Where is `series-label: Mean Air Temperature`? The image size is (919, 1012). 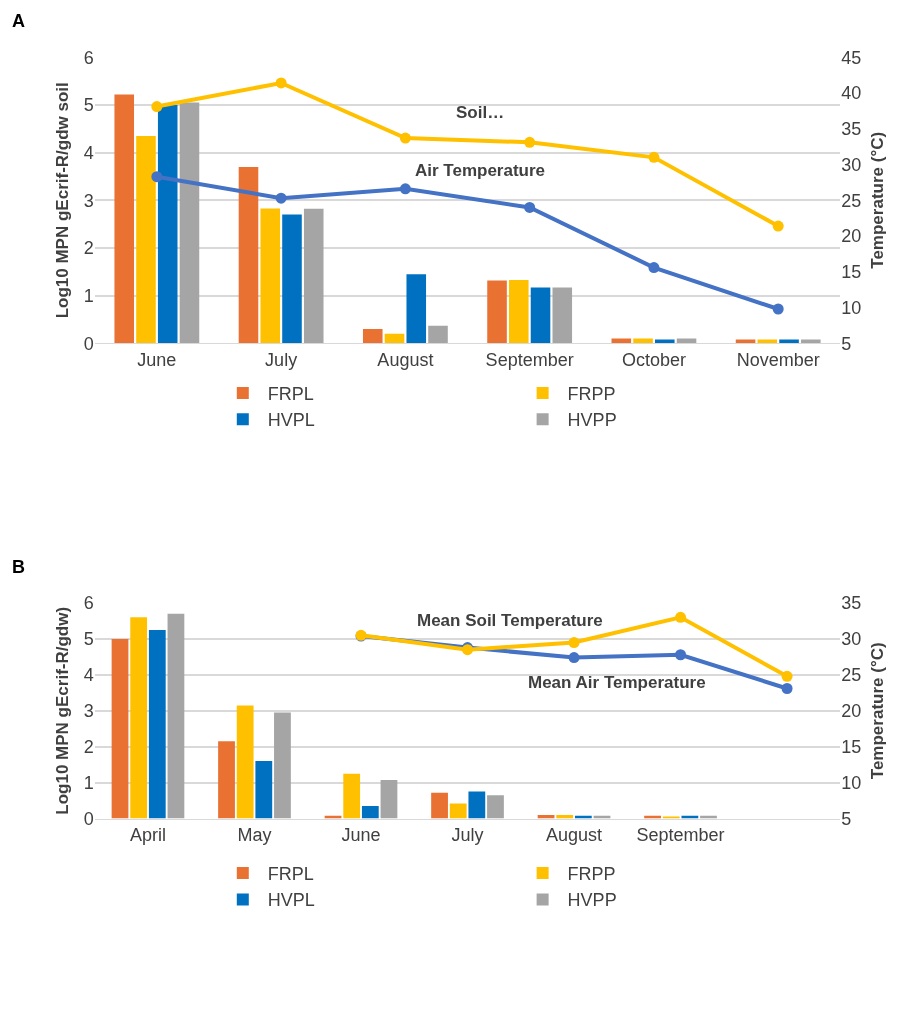
series-label: Mean Air Temperature is located at coordinates (617, 682).